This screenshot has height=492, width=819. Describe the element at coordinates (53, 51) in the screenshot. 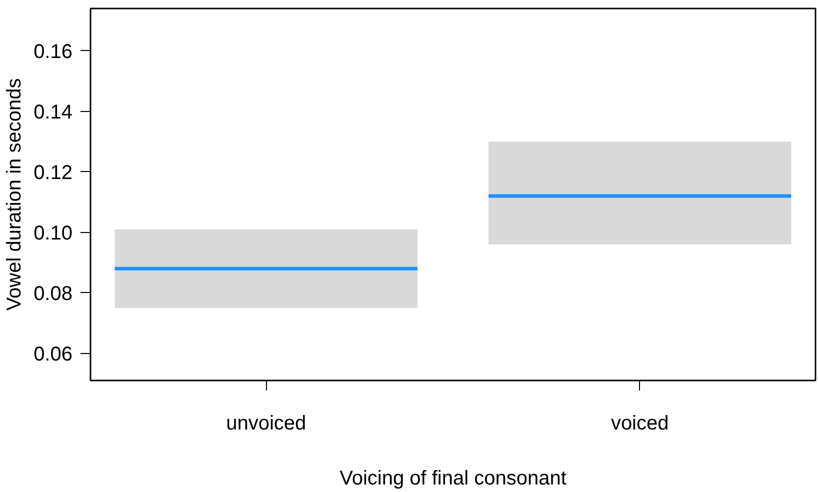

I see `y-tick-label: 0.16` at that location.